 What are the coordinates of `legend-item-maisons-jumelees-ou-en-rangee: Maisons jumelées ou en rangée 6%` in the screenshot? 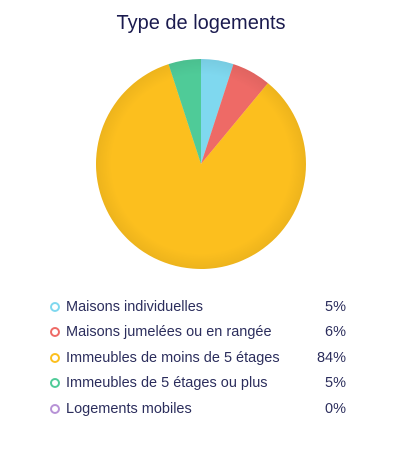 It's located at (198, 333).